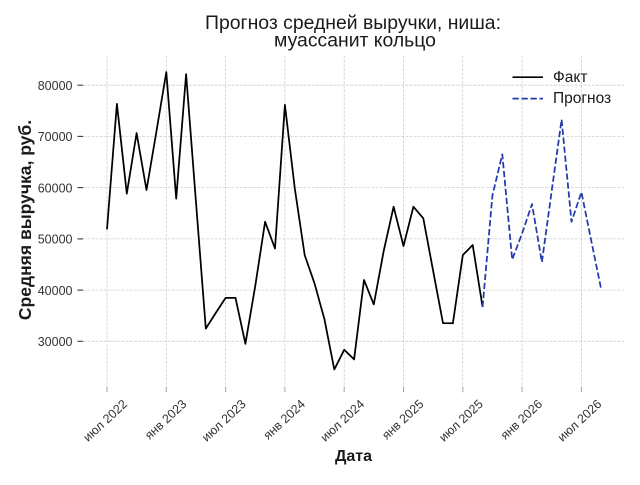  Describe the element at coordinates (582, 98) in the screenshot. I see `svg-text: Прогноз` at that location.